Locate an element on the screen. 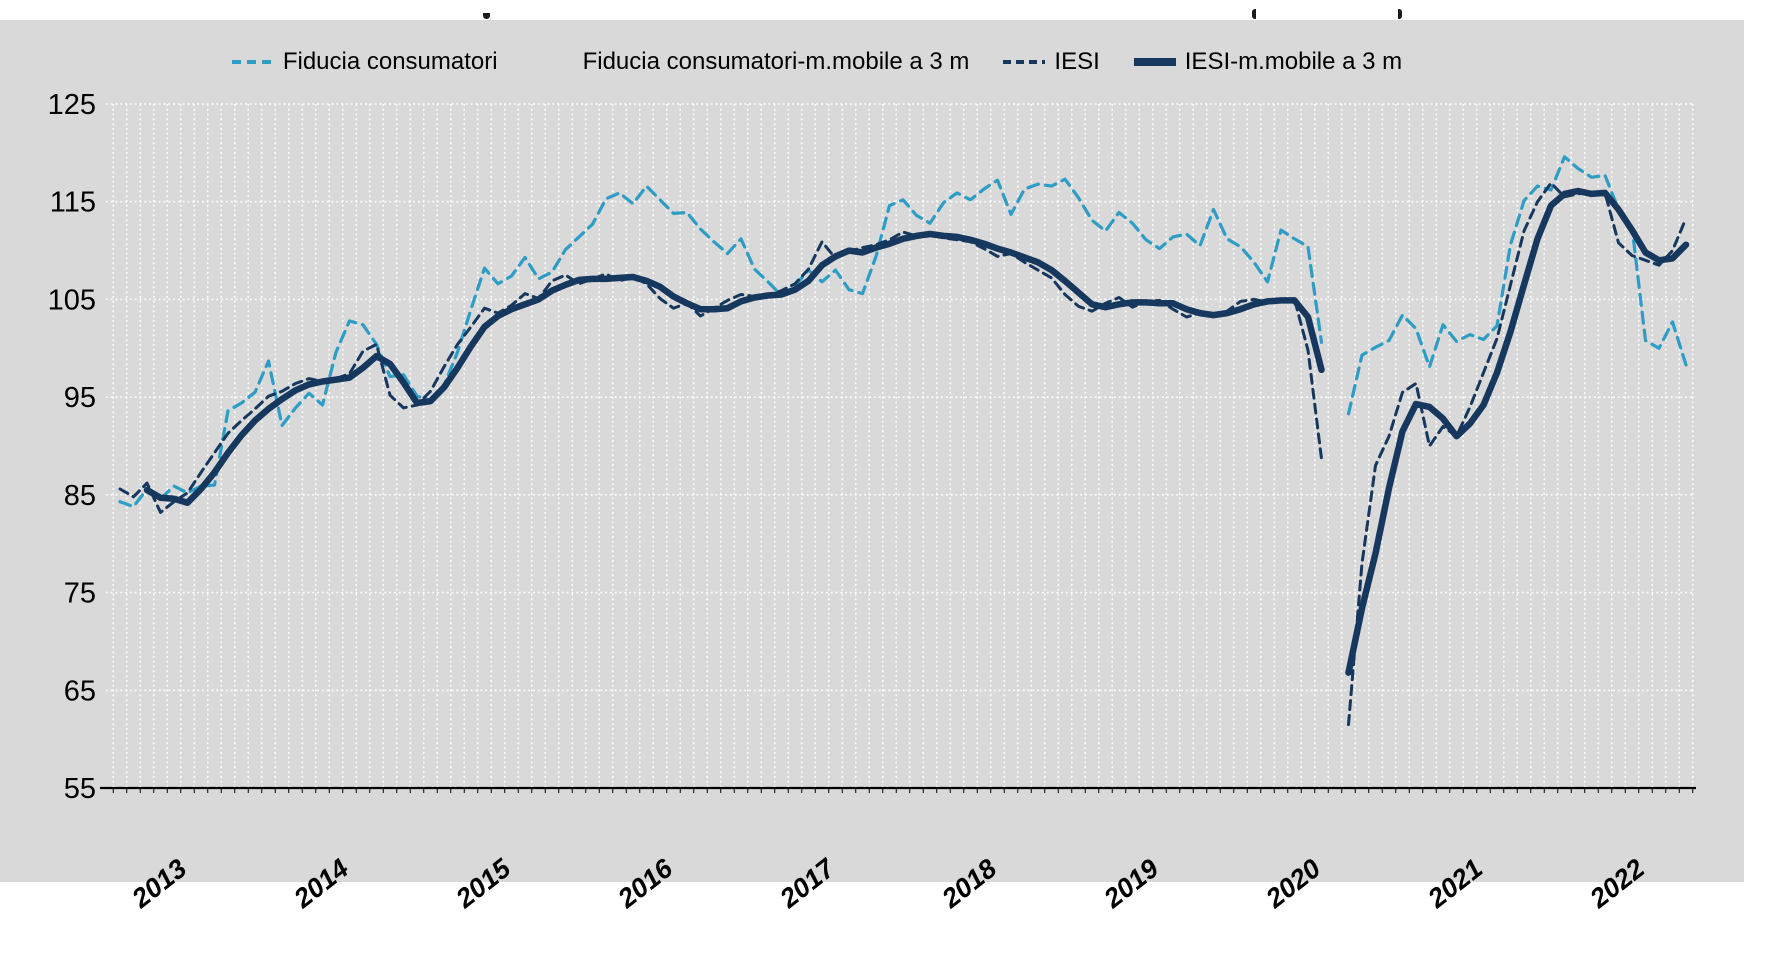 Image resolution: width=1774 pixels, height=954 pixels. dashed-line-sample-navy is located at coordinates (1024, 62).